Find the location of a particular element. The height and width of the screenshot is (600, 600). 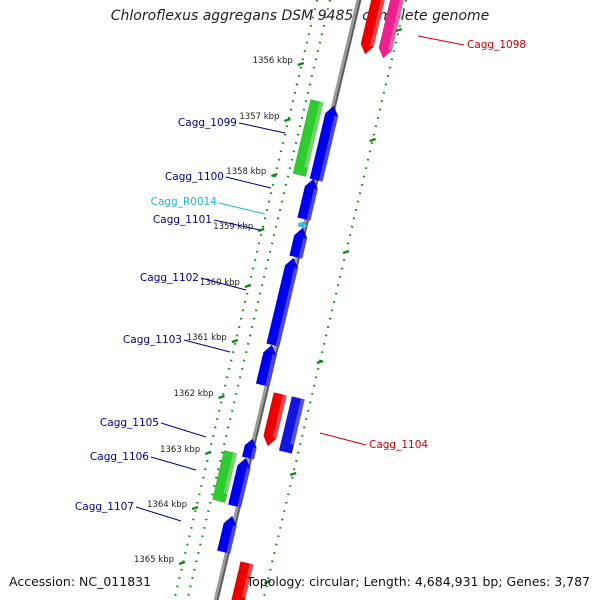

ruler-tick-label: 1356 kbp is located at coordinates (273, 61).